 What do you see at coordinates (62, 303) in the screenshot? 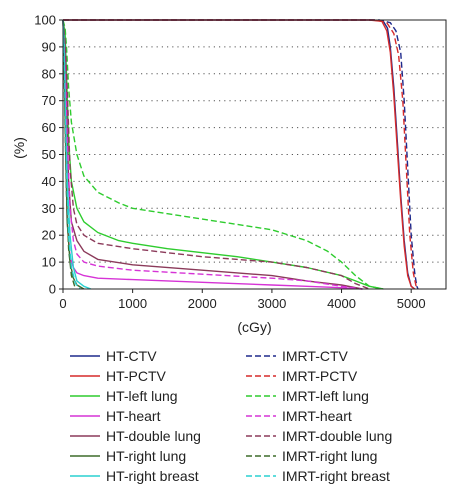
I see `x-tick-label: 0` at bounding box center [62, 303].